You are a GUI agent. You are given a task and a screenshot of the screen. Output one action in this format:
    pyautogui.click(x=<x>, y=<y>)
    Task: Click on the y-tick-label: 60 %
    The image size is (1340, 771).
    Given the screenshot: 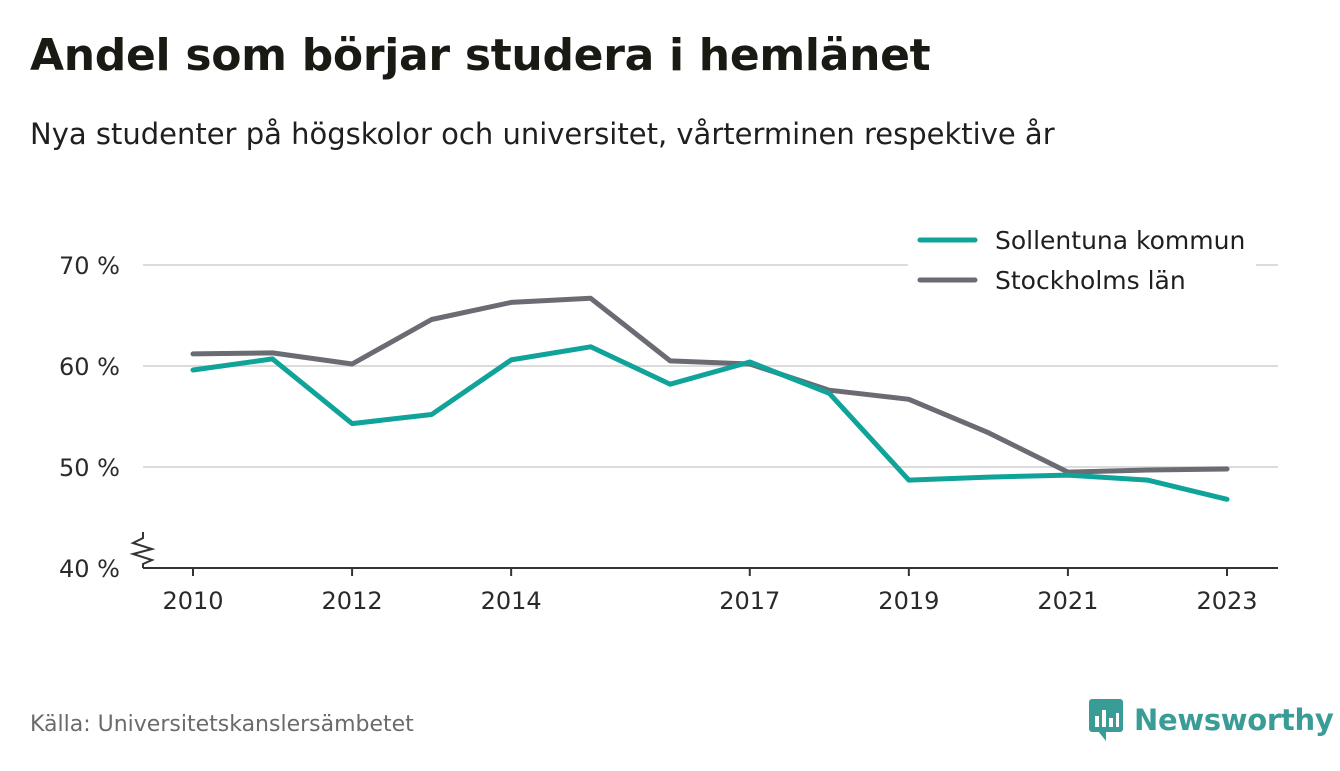 What is the action you would take?
    pyautogui.click(x=89, y=367)
    